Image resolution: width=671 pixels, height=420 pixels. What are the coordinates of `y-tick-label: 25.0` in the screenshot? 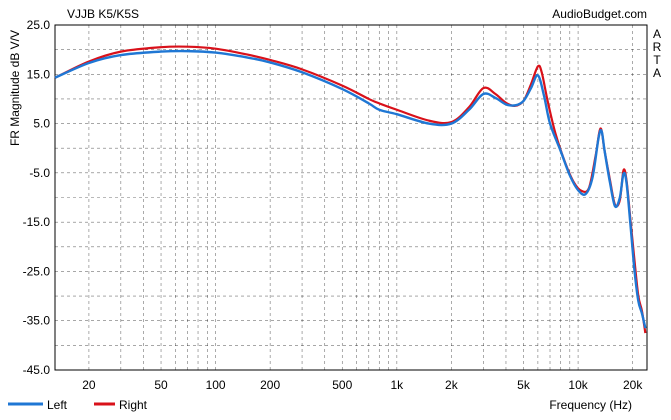 It's located at (39, 25).